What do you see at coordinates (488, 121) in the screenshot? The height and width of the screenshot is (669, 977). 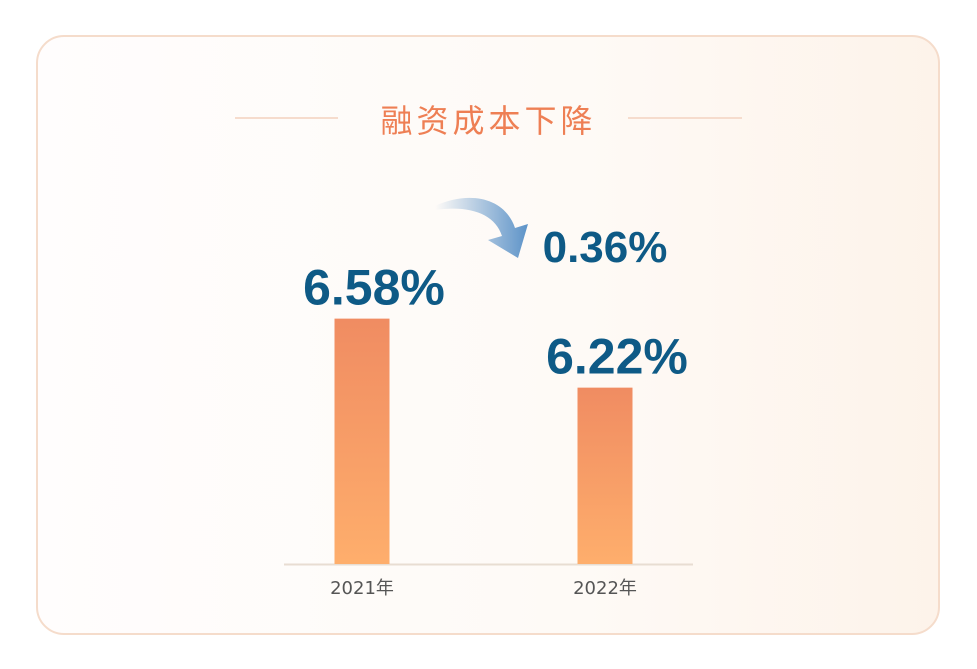 I see `chart-title: 融资成本下降` at bounding box center [488, 121].